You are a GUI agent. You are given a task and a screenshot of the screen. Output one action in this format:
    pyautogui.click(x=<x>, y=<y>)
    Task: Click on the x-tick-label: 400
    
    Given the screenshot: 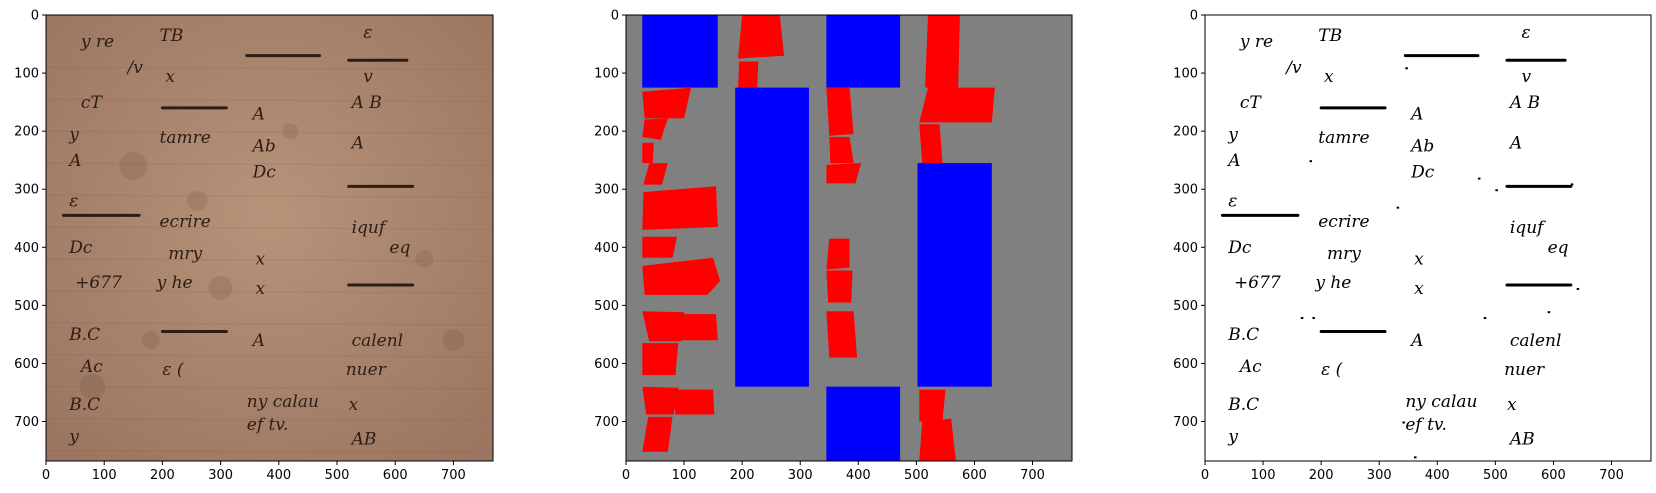 What is the action you would take?
    pyautogui.click(x=278, y=475)
    